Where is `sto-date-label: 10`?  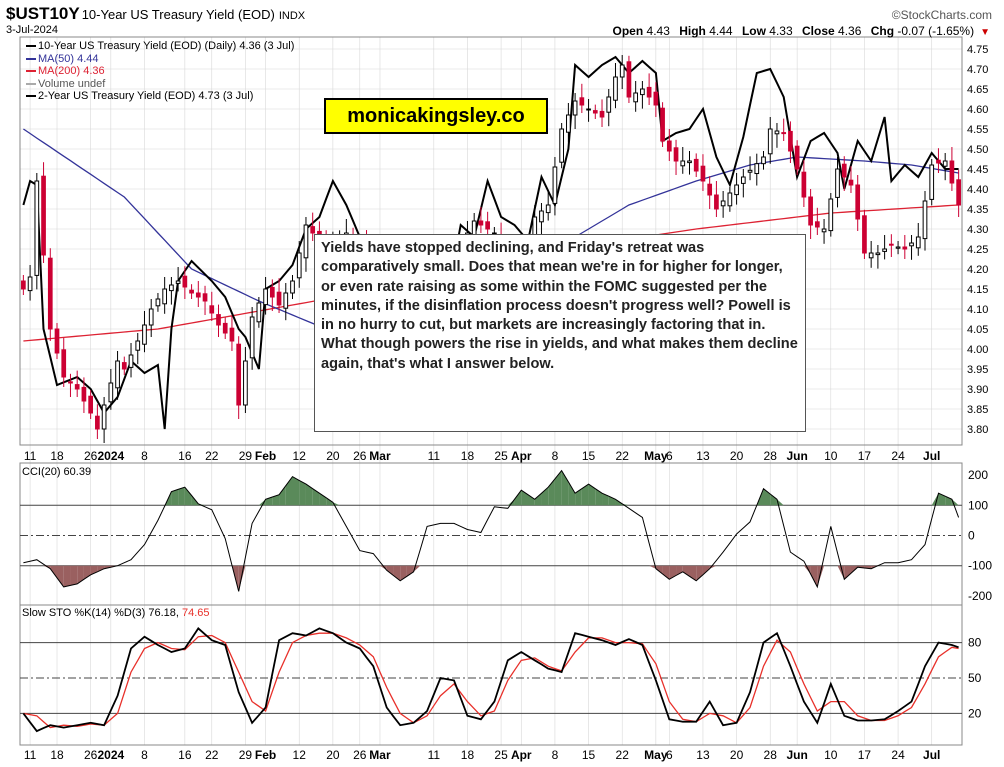 sto-date-label: 10 is located at coordinates (831, 755).